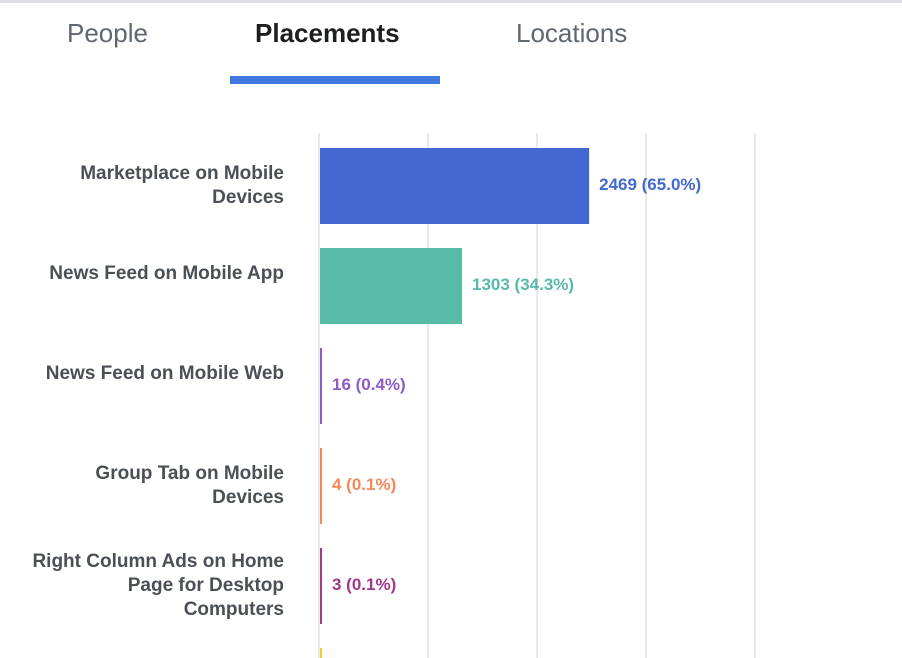 The height and width of the screenshot is (658, 902). What do you see at coordinates (572, 33) in the screenshot?
I see `tab-locations: Locations` at bounding box center [572, 33].